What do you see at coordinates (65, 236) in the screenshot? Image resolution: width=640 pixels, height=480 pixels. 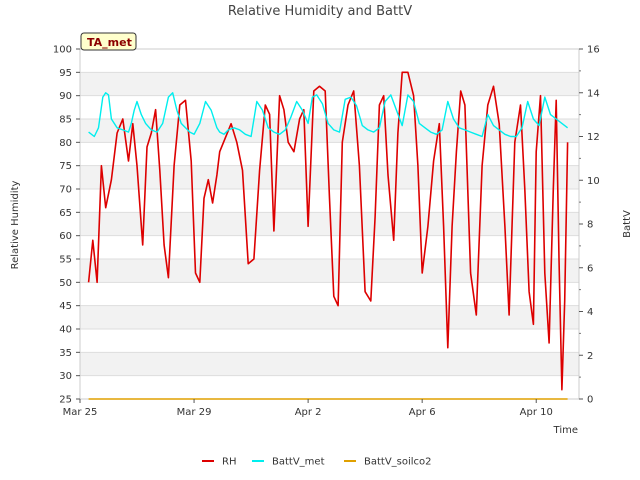 I see `y-tick-label: 60` at bounding box center [65, 236].